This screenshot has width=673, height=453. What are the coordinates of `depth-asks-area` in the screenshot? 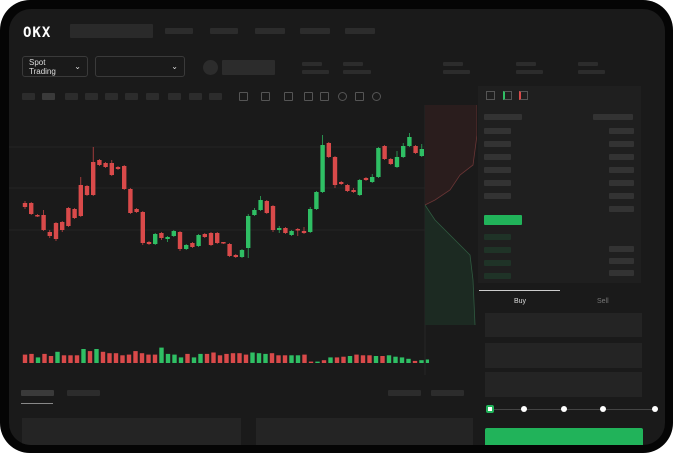 It's located at (451, 155).